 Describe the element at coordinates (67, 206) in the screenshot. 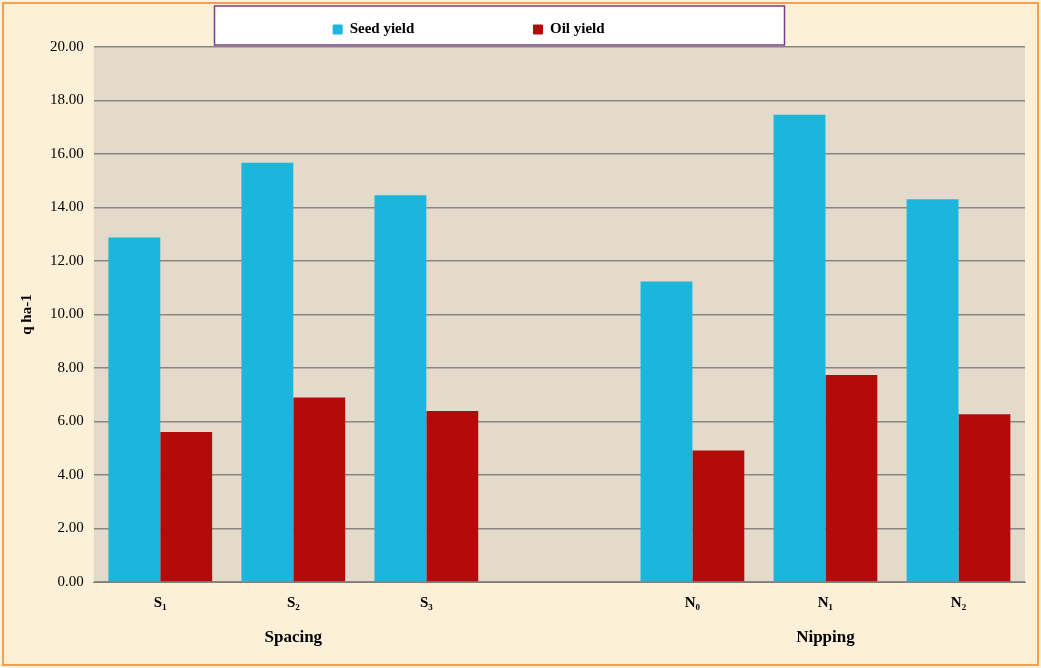

I see `y-tick-label: 14.00` at that location.